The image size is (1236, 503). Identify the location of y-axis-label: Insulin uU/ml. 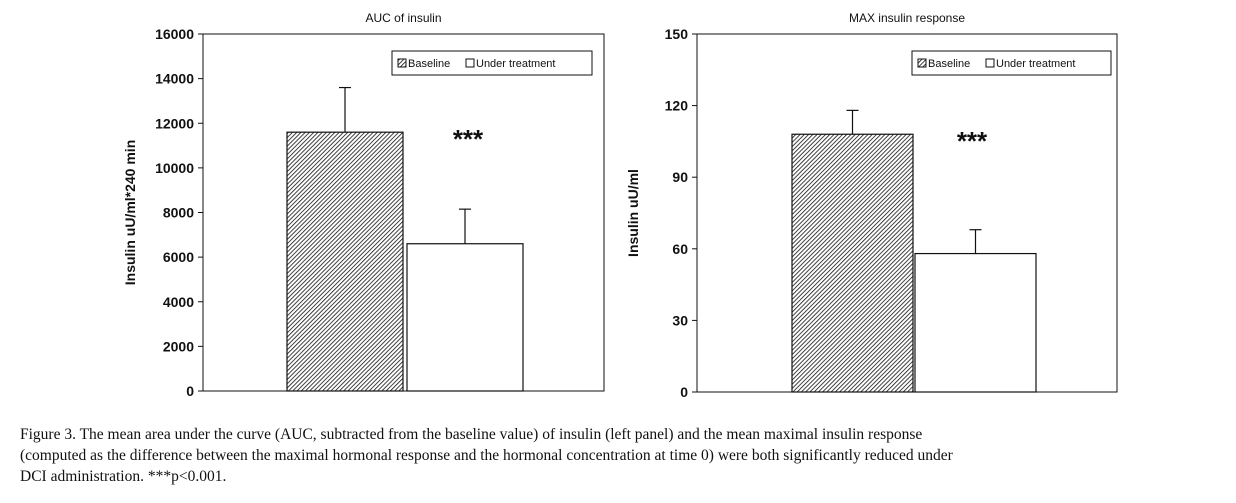
(633, 213).